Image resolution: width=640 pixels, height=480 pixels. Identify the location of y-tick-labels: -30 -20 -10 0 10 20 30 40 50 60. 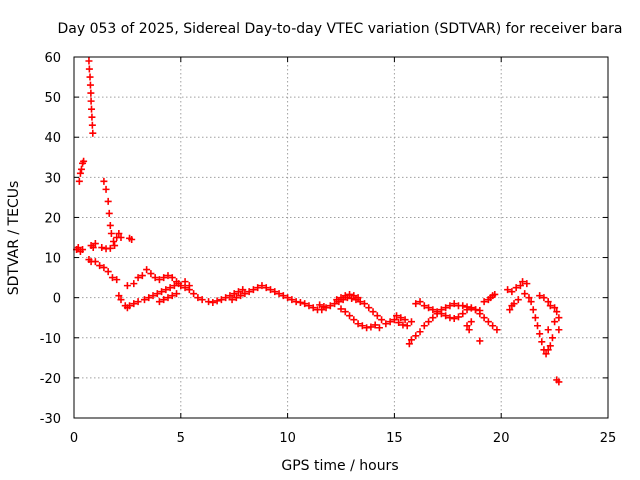
(50, 239).